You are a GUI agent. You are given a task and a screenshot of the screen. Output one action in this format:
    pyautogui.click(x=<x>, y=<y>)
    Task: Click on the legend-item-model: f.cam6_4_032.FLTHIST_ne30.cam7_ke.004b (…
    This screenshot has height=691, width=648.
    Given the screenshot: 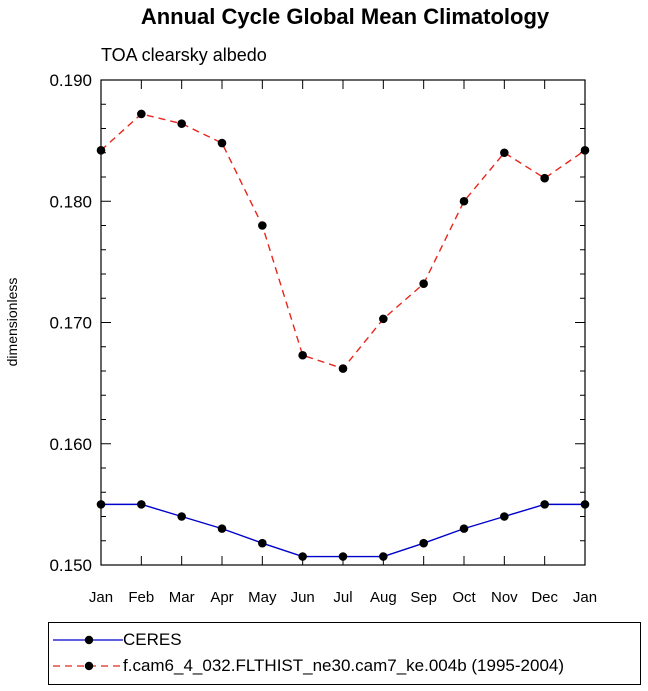 What is the action you would take?
    pyautogui.click(x=344, y=666)
    